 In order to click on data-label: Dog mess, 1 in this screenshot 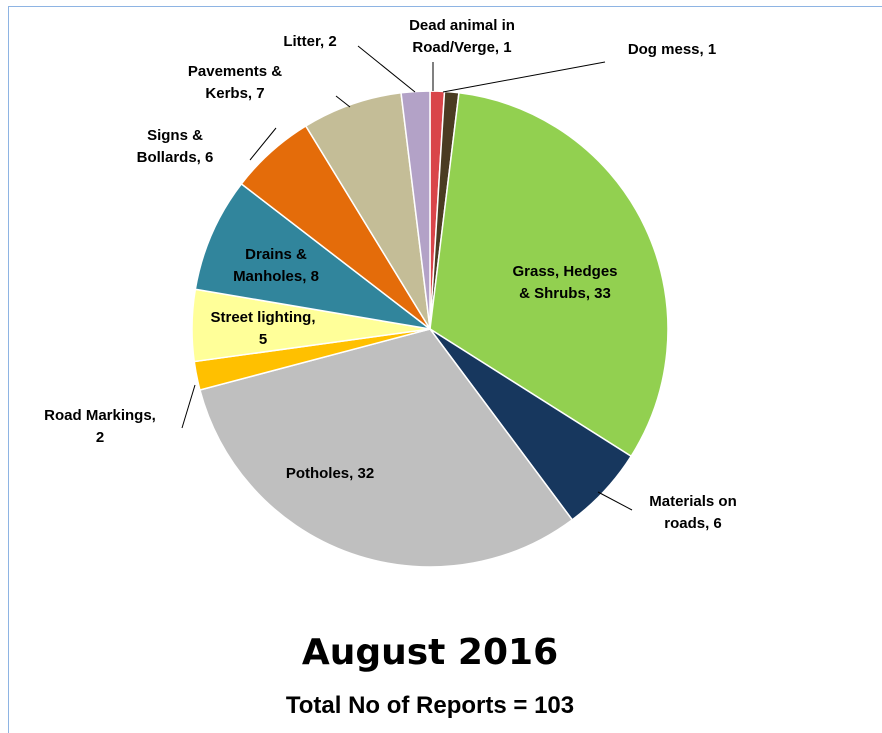, I will do `click(672, 49)`.